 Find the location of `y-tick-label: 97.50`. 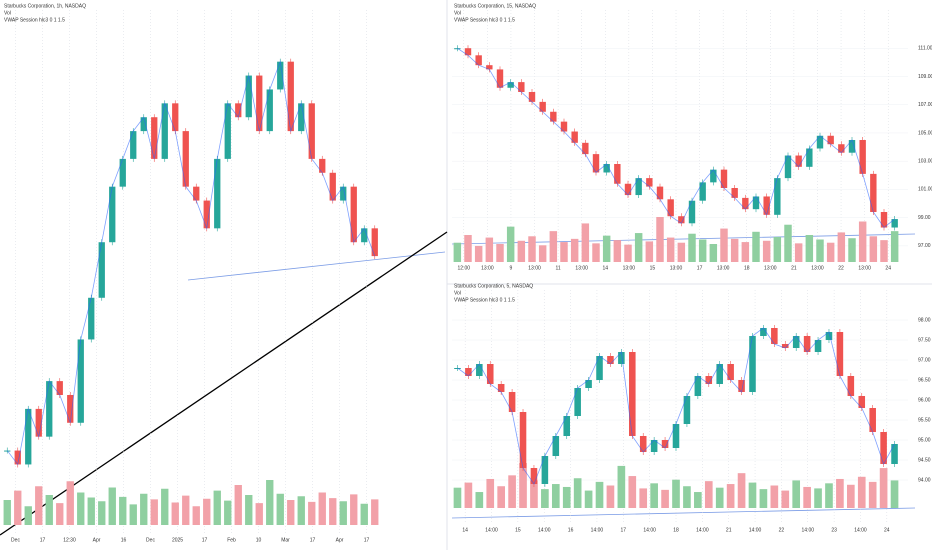

y-tick-label: 97.50 is located at coordinates (924, 340).